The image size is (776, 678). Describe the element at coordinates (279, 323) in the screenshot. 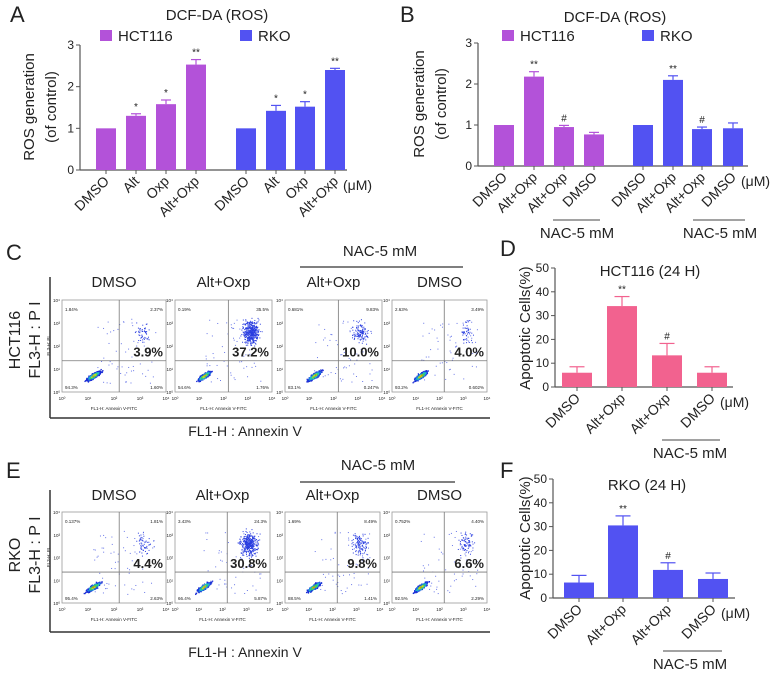

I see `y-tick-label: 10³` at that location.